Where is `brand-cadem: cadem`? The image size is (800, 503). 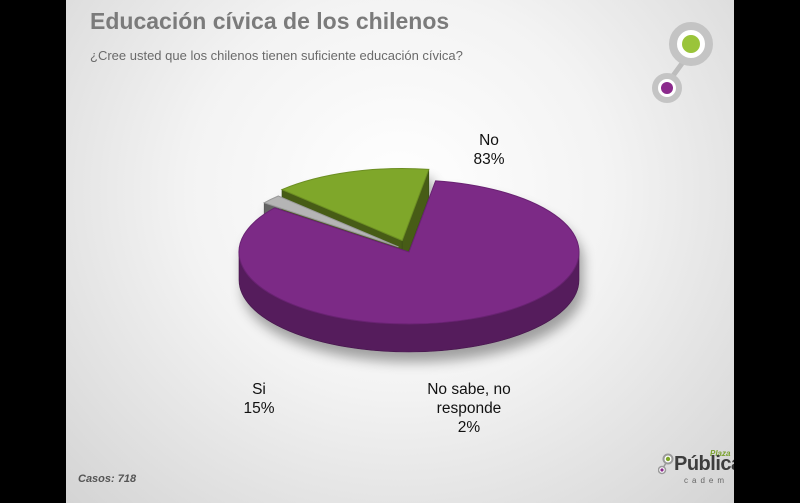
brand-cadem: cadem is located at coordinates (706, 480).